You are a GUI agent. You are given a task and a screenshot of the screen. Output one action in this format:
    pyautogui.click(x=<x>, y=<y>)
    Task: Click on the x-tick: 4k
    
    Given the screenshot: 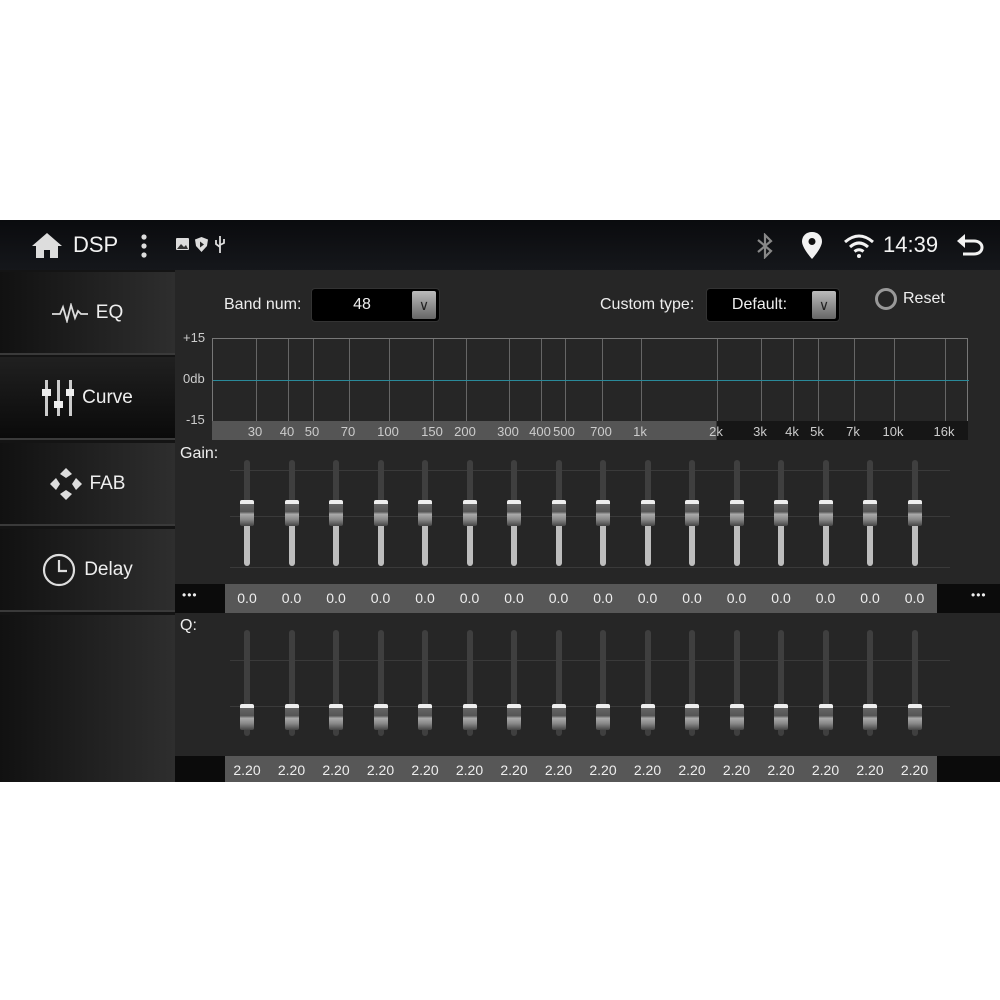 What is the action you would take?
    pyautogui.click(x=792, y=431)
    